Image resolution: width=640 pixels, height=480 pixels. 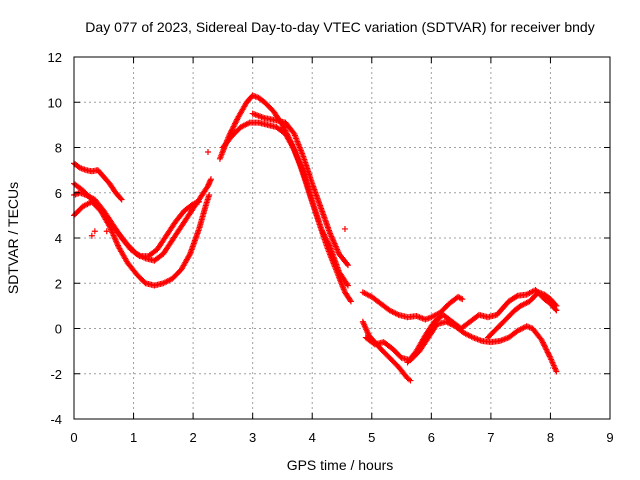 What do you see at coordinates (431, 437) in the screenshot?
I see `x-tick-label: 6` at bounding box center [431, 437].